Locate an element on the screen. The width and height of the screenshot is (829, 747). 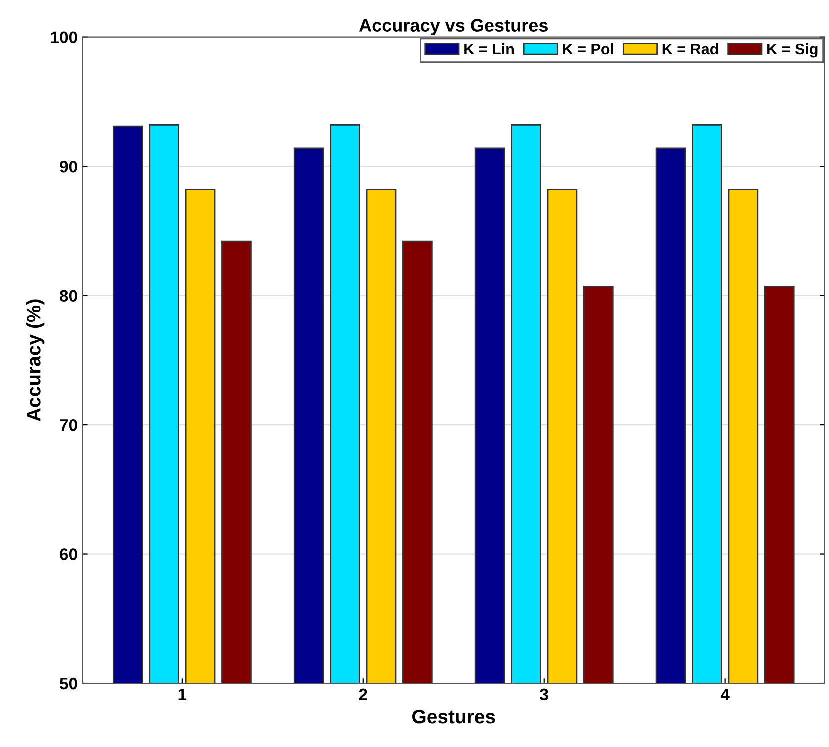
y-tick-label: 60 is located at coordinates (69, 554).